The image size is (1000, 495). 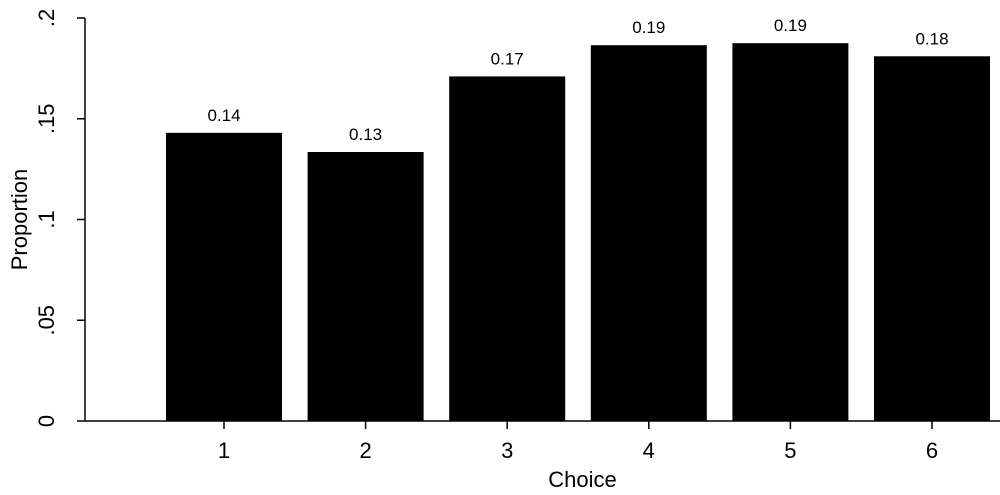 What do you see at coordinates (790, 450) in the screenshot?
I see `x-tick-label: 5` at bounding box center [790, 450].